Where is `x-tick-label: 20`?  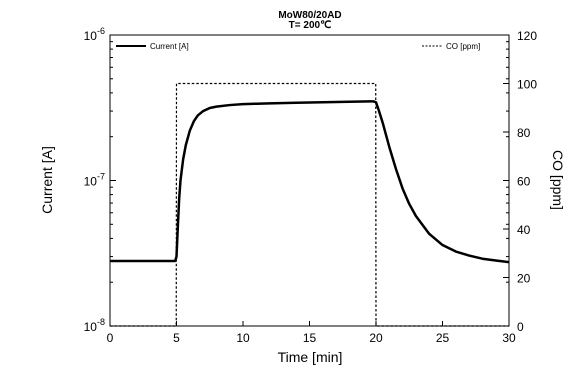 x-tick-label: 20 is located at coordinates (376, 338).